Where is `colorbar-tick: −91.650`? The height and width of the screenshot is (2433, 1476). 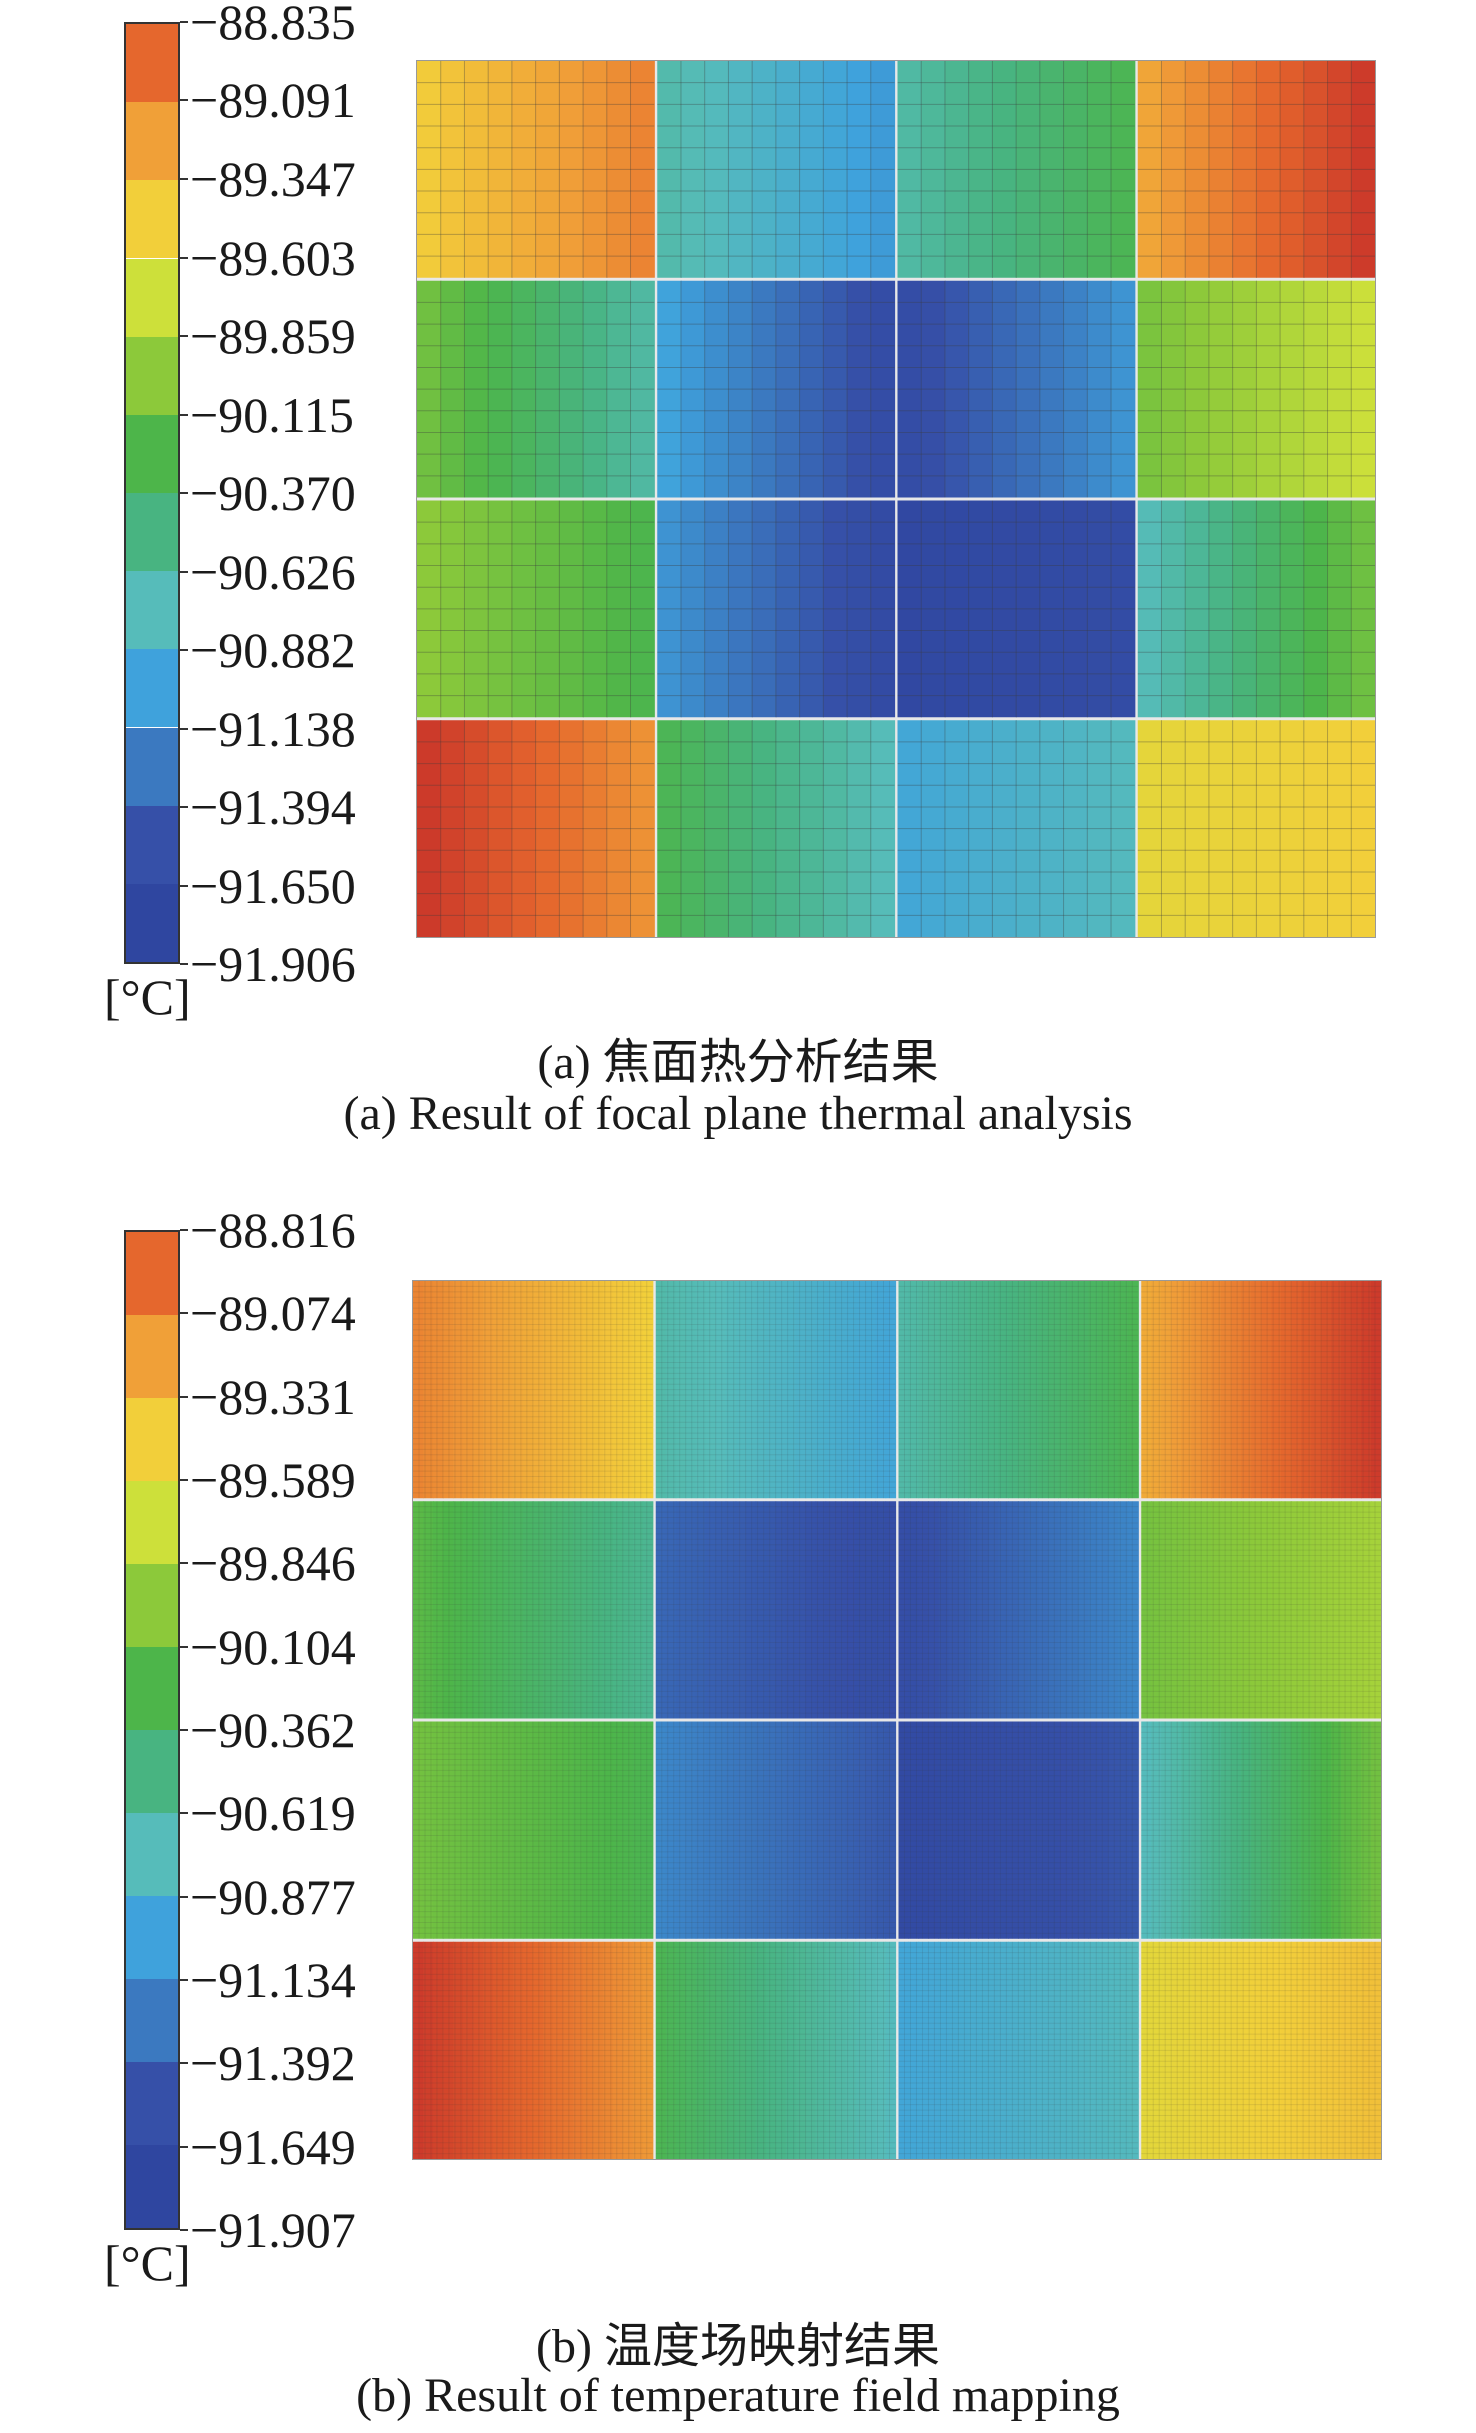 colorbar-tick: −91.650 is located at coordinates (268, 886).